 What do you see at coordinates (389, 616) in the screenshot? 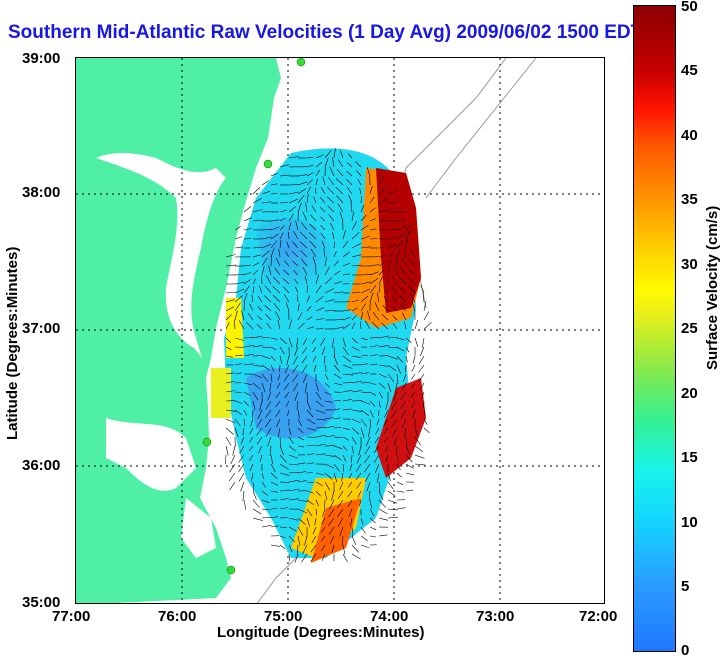
I see `x-tick-label: 74:00` at bounding box center [389, 616].